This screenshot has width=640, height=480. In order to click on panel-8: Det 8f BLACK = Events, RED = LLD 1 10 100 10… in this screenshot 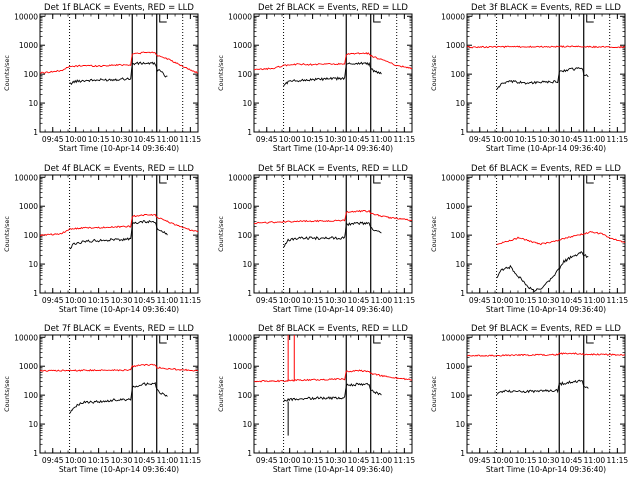, I will do `click(316, 399)`.